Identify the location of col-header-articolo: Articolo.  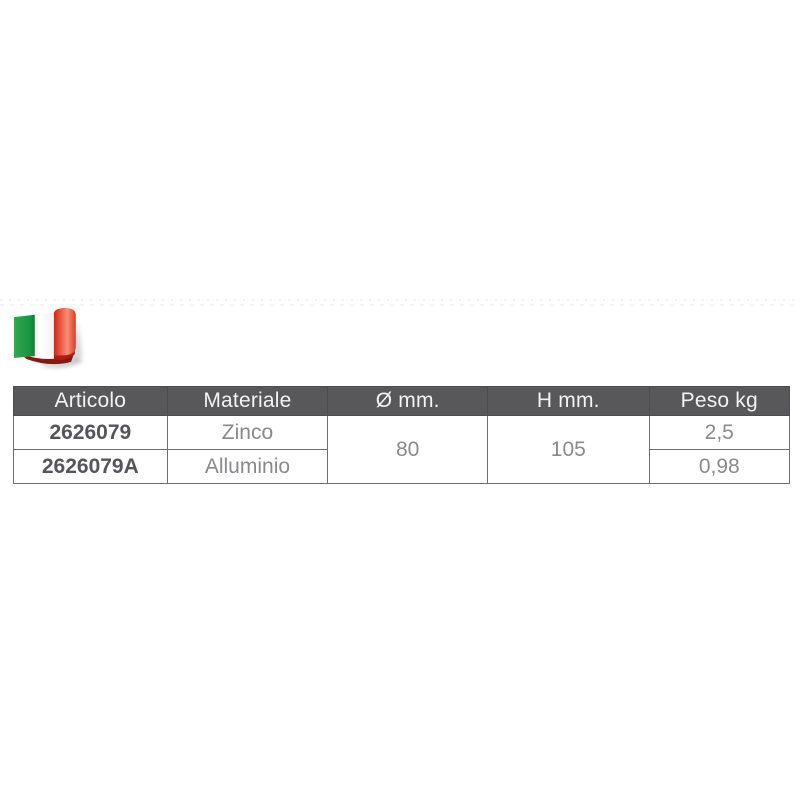
(90, 401).